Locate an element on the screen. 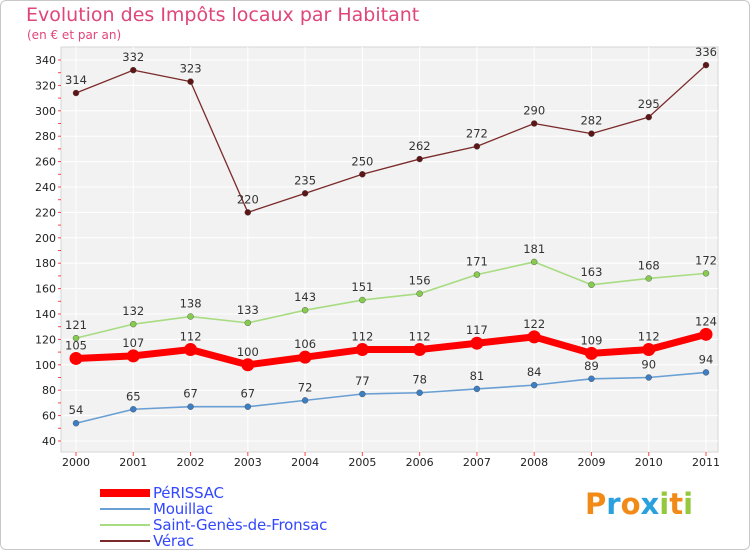 The image size is (750, 550). data-label: 295 is located at coordinates (649, 104).